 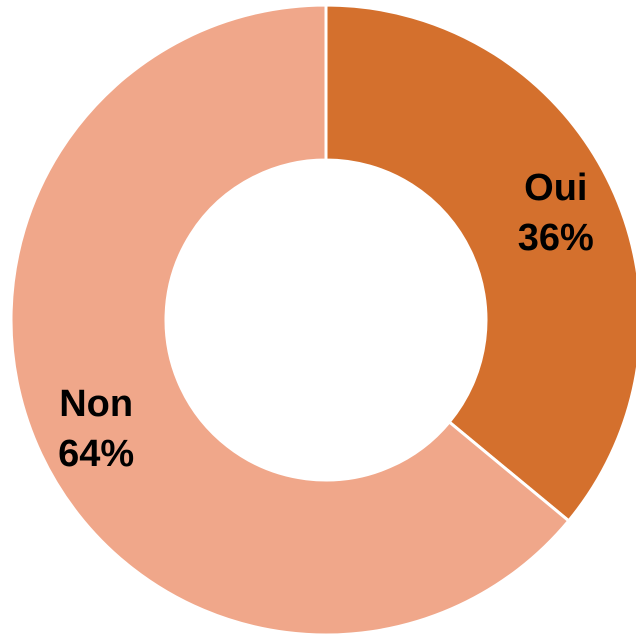 What do you see at coordinates (556, 238) in the screenshot?
I see `slice-value-label-oui: 36%` at bounding box center [556, 238].